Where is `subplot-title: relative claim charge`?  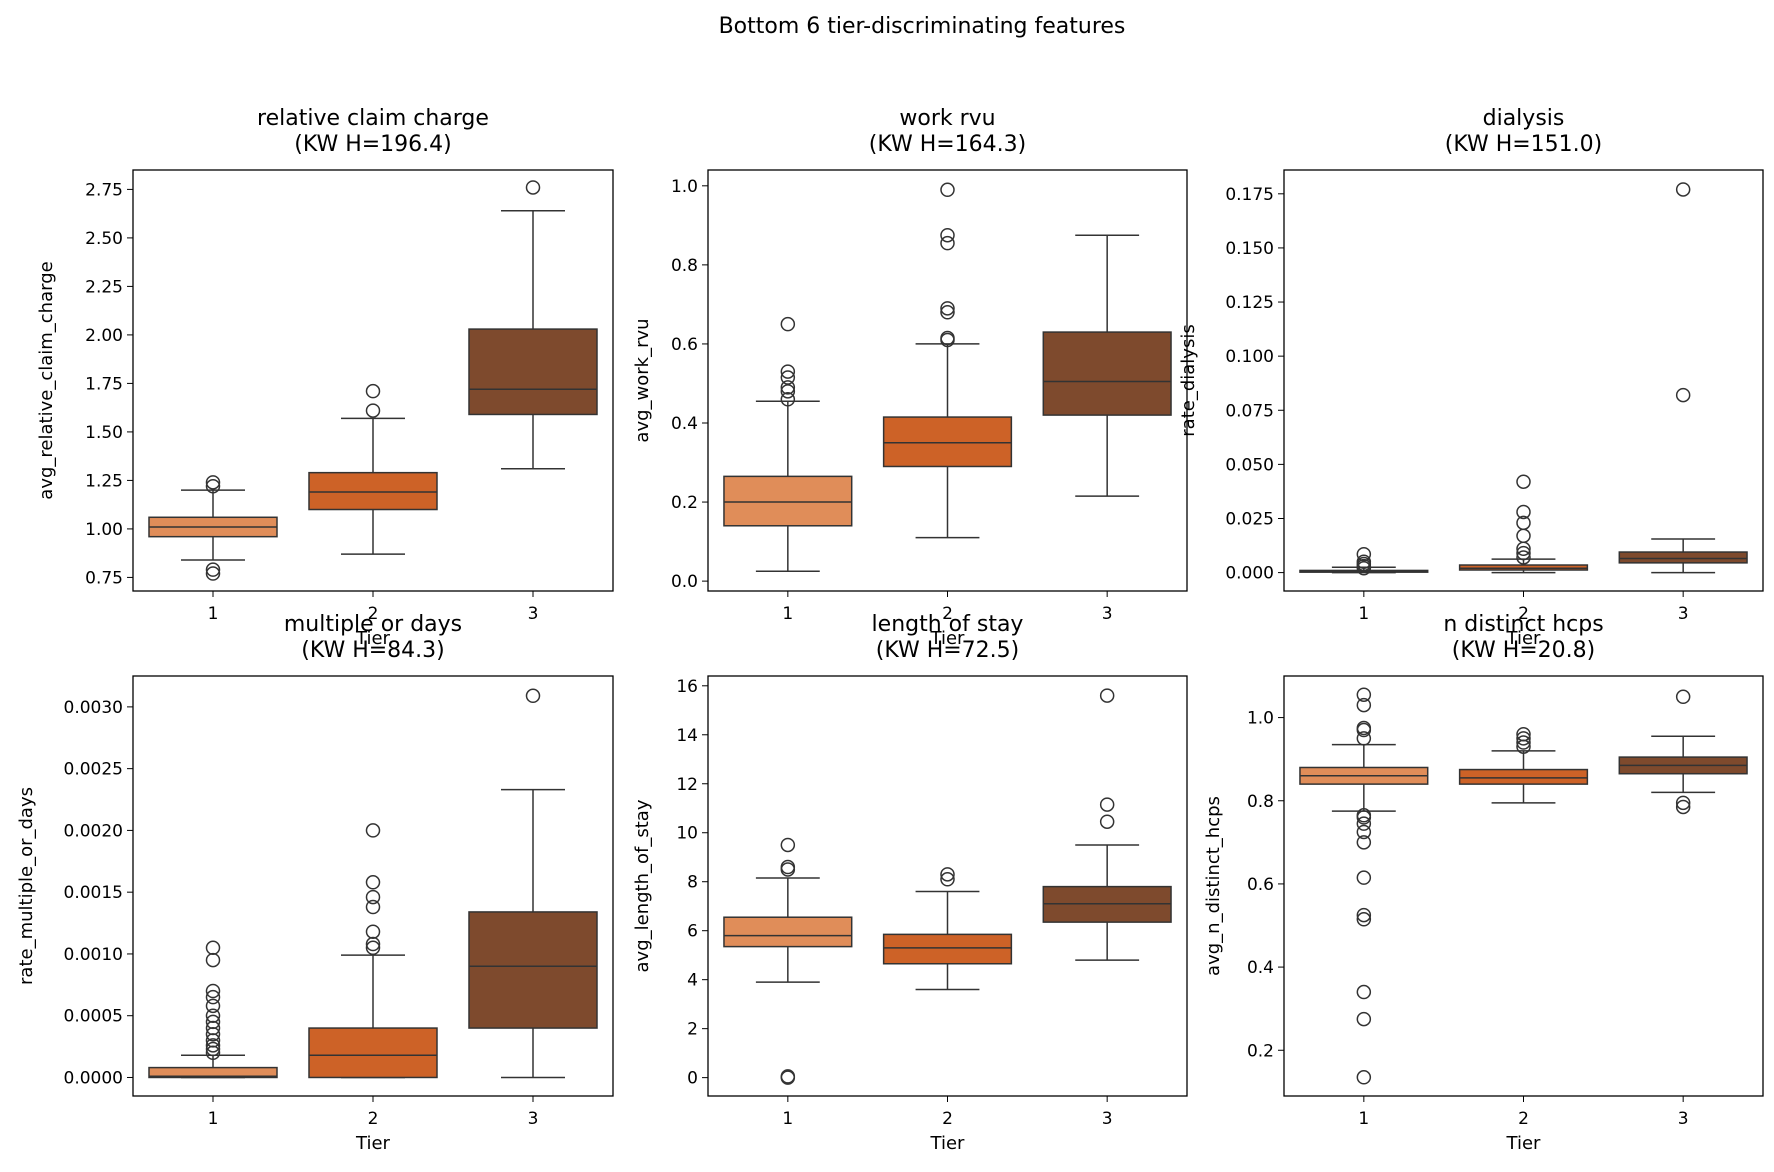
subplot-title: relative claim charge is located at coordinates (373, 118).